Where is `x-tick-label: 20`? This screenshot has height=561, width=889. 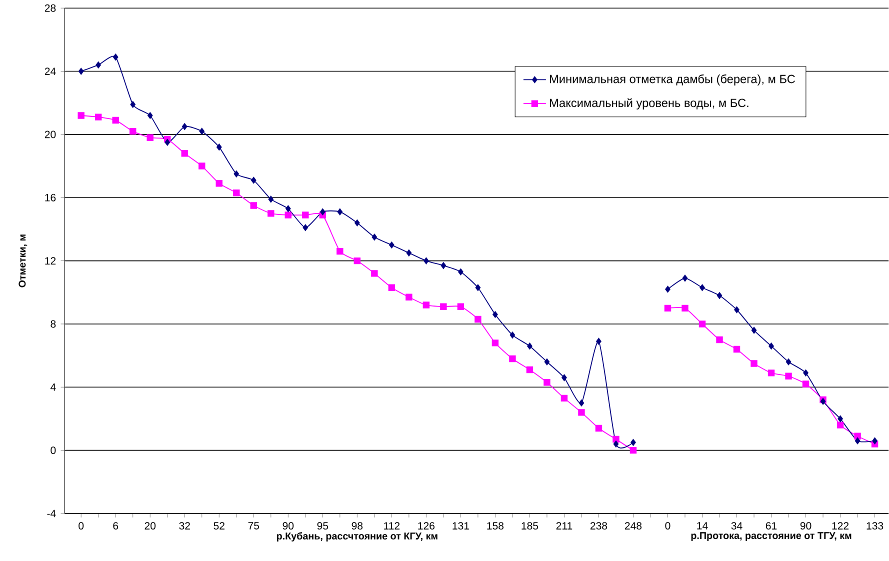 x-tick-label: 20 is located at coordinates (150, 526).